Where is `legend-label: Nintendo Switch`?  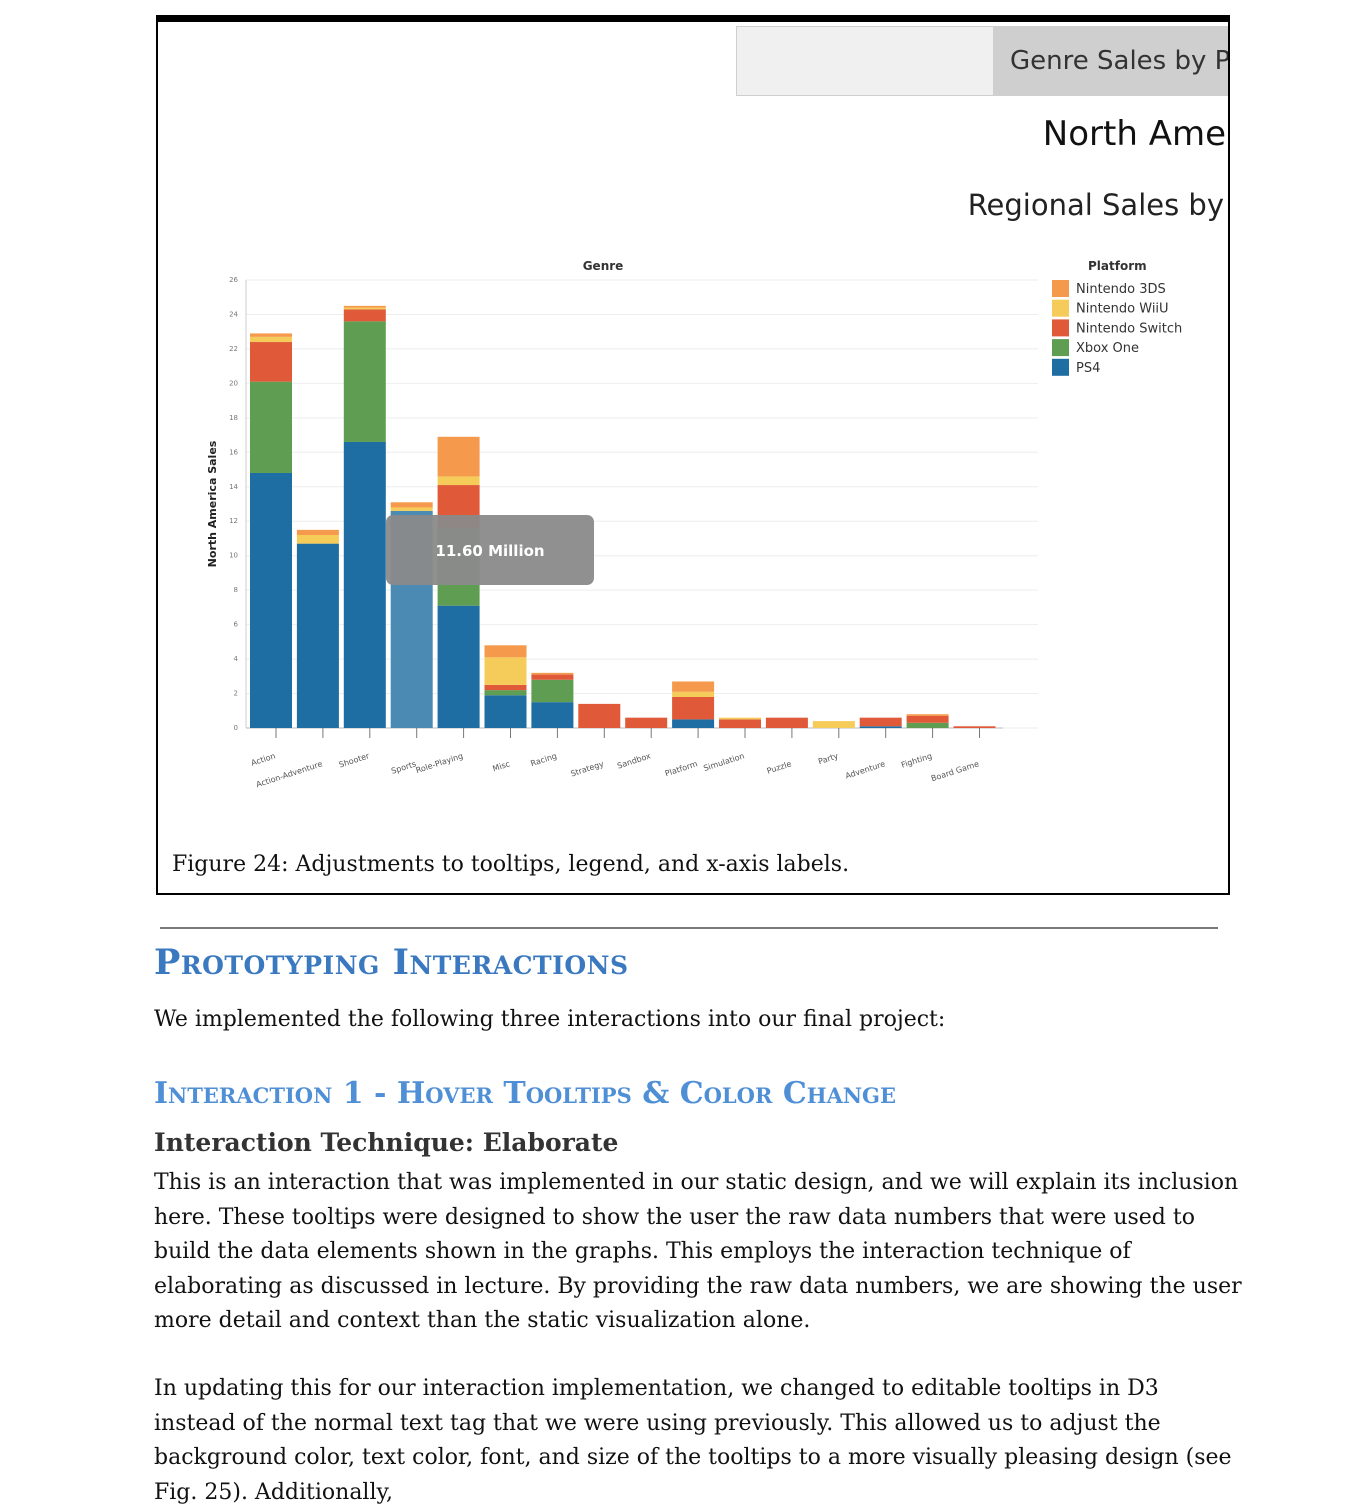 legend-label: Nintendo Switch is located at coordinates (1129, 328).